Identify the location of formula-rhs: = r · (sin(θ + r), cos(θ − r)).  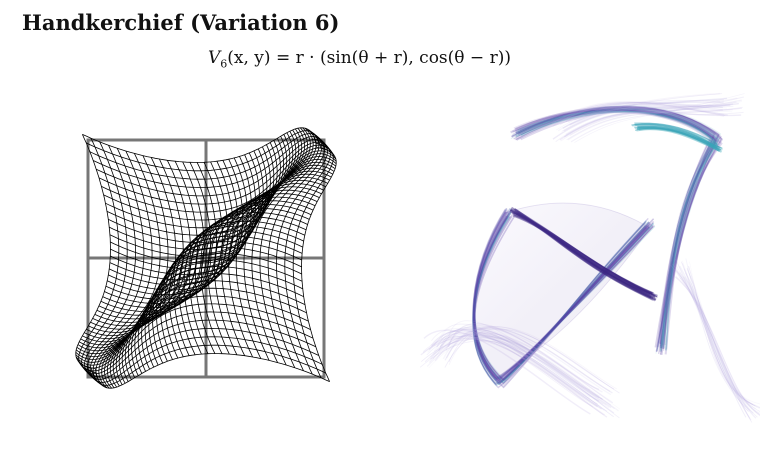
(393, 58).